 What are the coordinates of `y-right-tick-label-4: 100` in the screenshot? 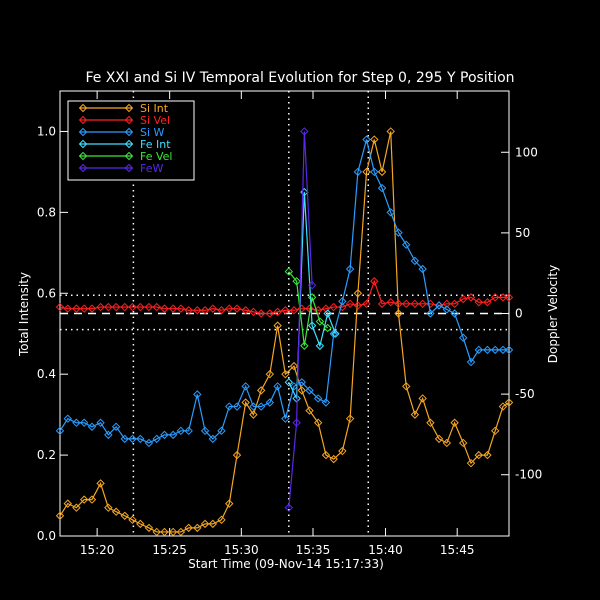 It's located at (526, 152).